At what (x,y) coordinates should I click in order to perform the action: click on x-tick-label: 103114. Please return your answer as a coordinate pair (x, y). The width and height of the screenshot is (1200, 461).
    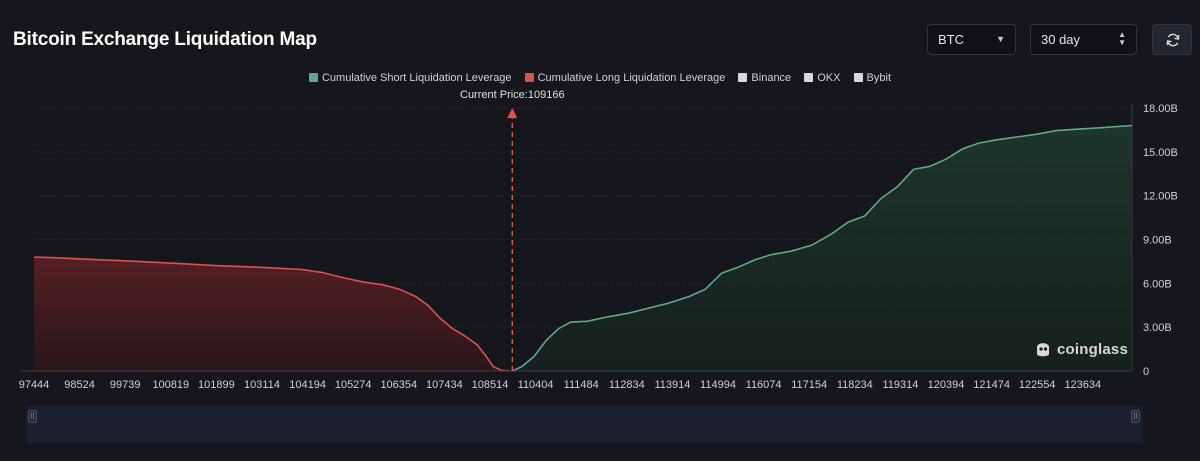
    Looking at the image, I should click on (262, 385).